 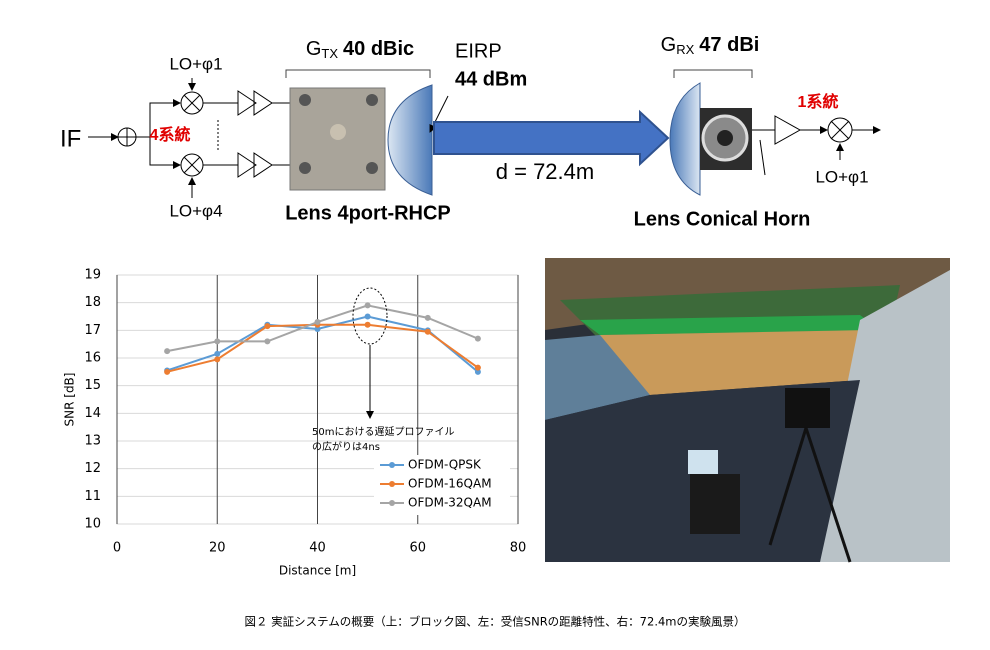 What do you see at coordinates (722, 219) in the screenshot?
I see `antenna-label: Lens Conical Horn` at bounding box center [722, 219].